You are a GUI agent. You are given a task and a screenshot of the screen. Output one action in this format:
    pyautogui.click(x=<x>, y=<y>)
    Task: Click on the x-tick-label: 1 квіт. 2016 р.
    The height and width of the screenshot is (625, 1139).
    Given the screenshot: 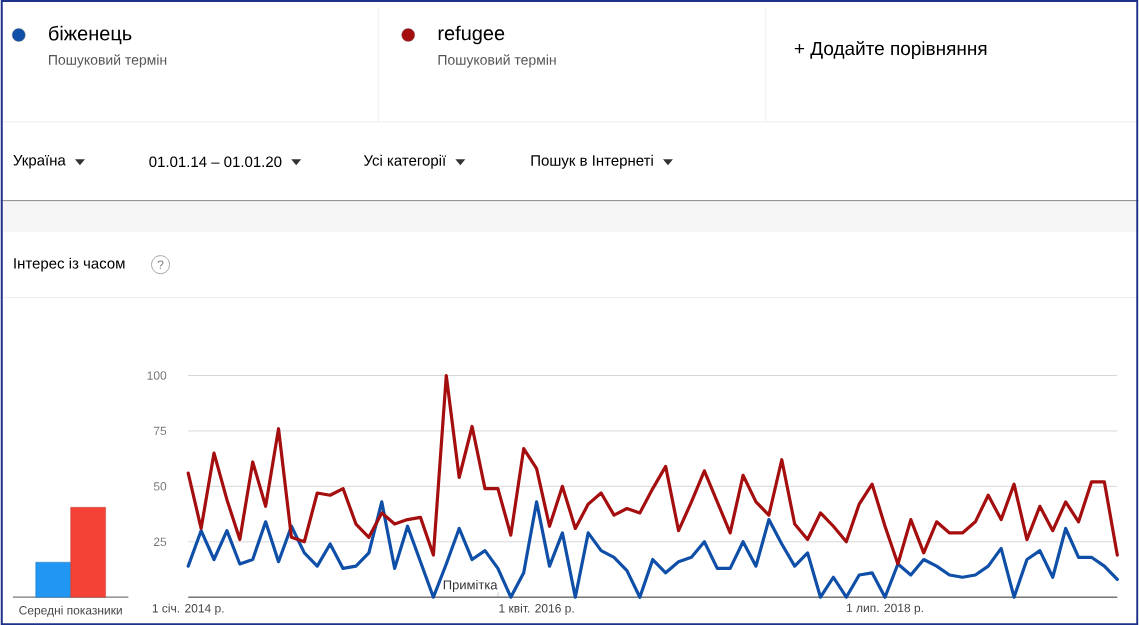 What is the action you would take?
    pyautogui.click(x=536, y=609)
    